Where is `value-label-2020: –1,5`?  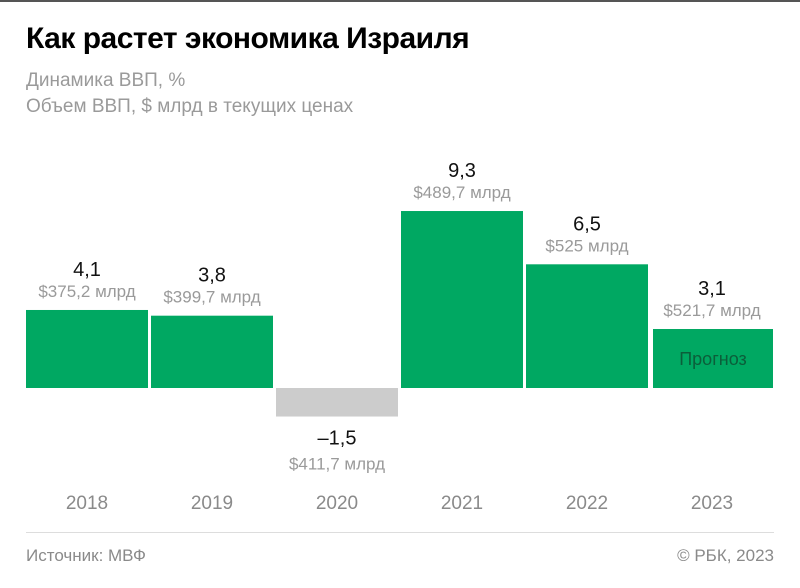
value-label-2020: –1,5 is located at coordinates (337, 439).